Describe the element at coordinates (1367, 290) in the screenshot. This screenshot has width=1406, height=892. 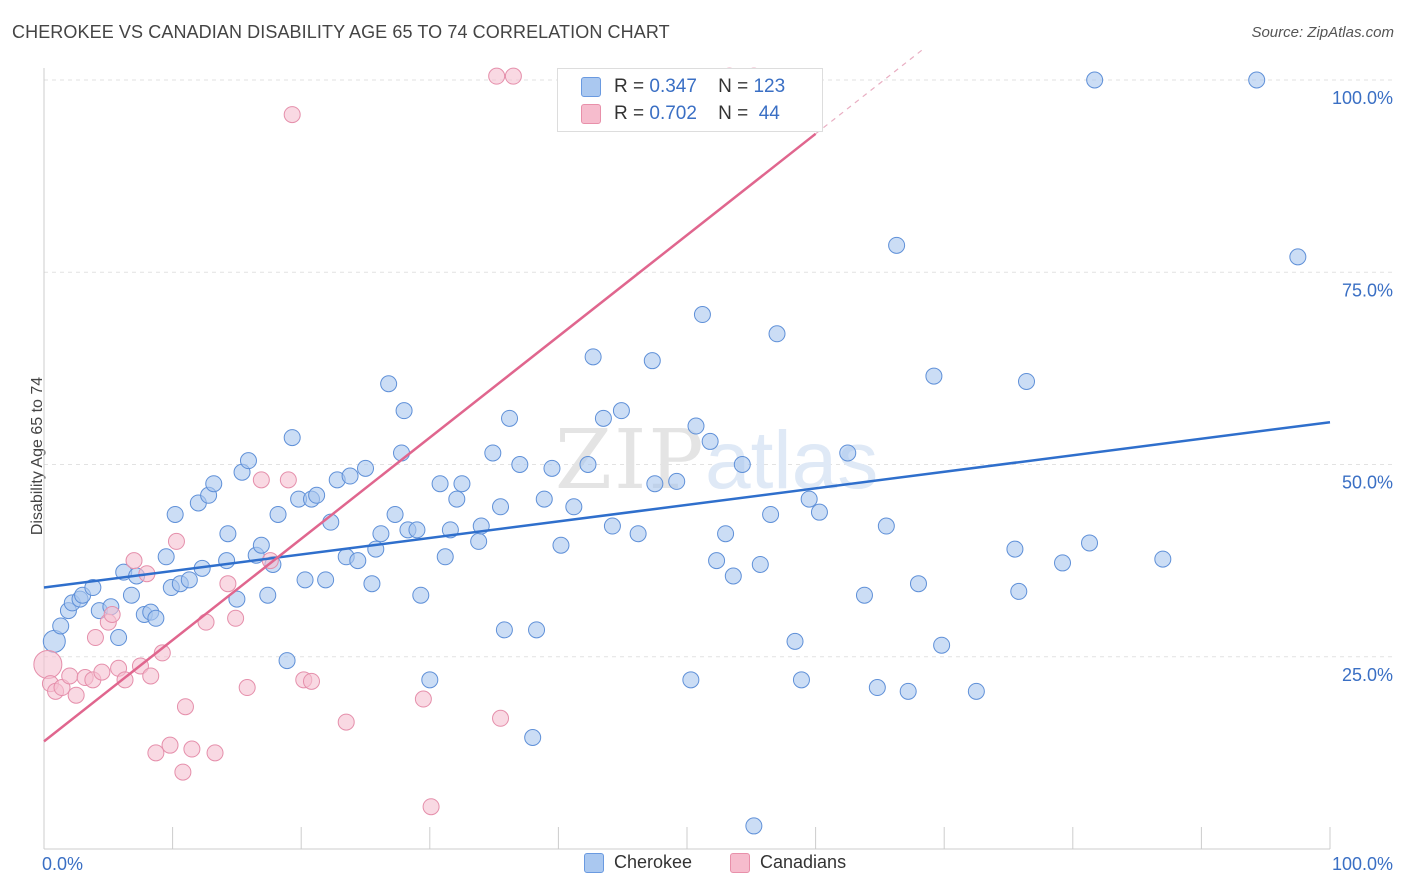
I see `y-tick-label: 75.0%` at that location.